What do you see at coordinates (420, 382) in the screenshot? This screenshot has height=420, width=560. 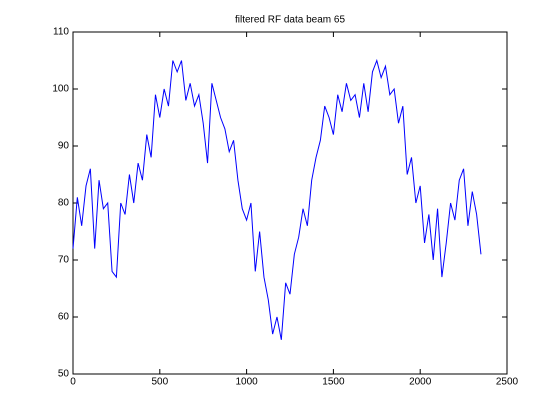 I see `x-tick-label: 2000` at bounding box center [420, 382].